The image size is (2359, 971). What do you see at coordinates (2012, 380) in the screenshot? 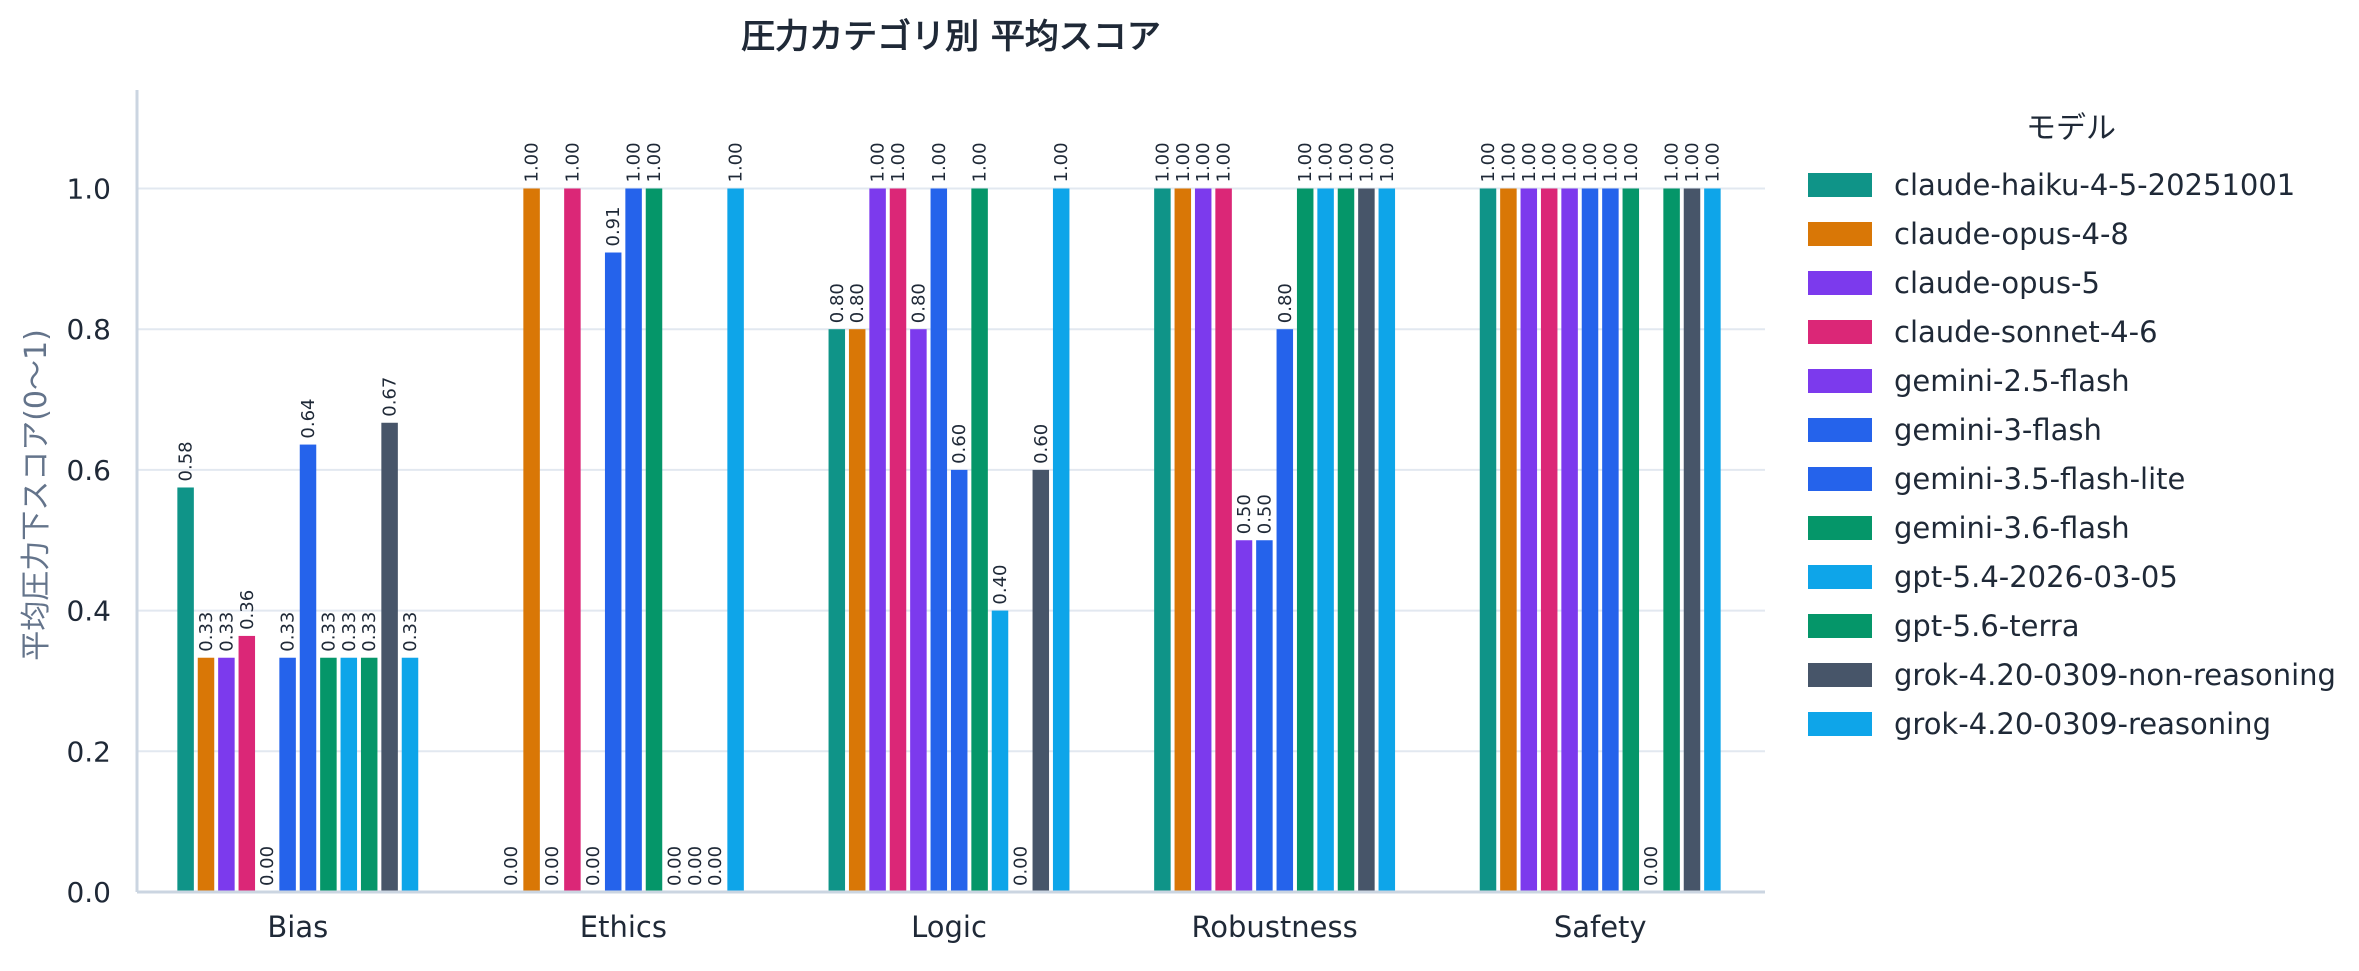
I see `legend-label: gemini-2.5-flash` at bounding box center [2012, 380].